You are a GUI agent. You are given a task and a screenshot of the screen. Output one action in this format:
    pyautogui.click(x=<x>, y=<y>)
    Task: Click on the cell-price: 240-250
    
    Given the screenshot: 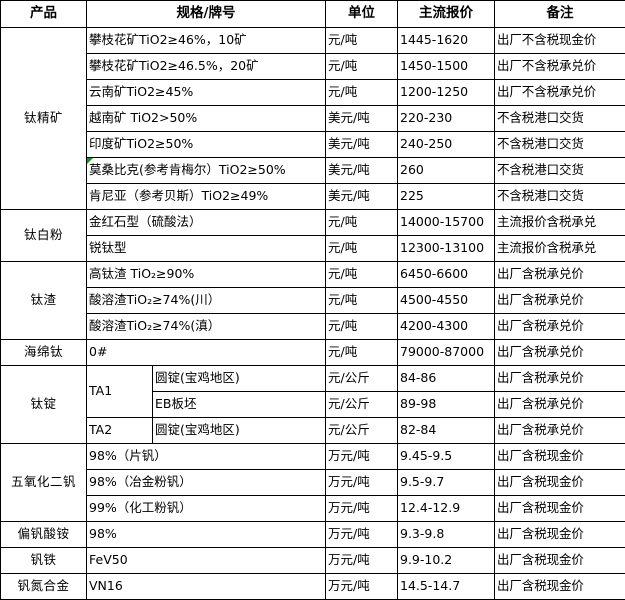 What is the action you would take?
    pyautogui.click(x=446, y=145)
    